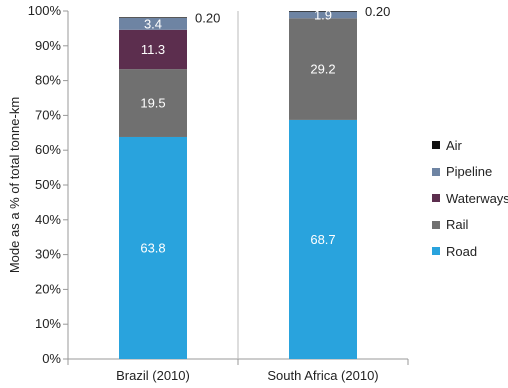 Image resolution: width=508 pixels, height=388 pixels. I want to click on y-tick-label: 30%, so click(48, 254).